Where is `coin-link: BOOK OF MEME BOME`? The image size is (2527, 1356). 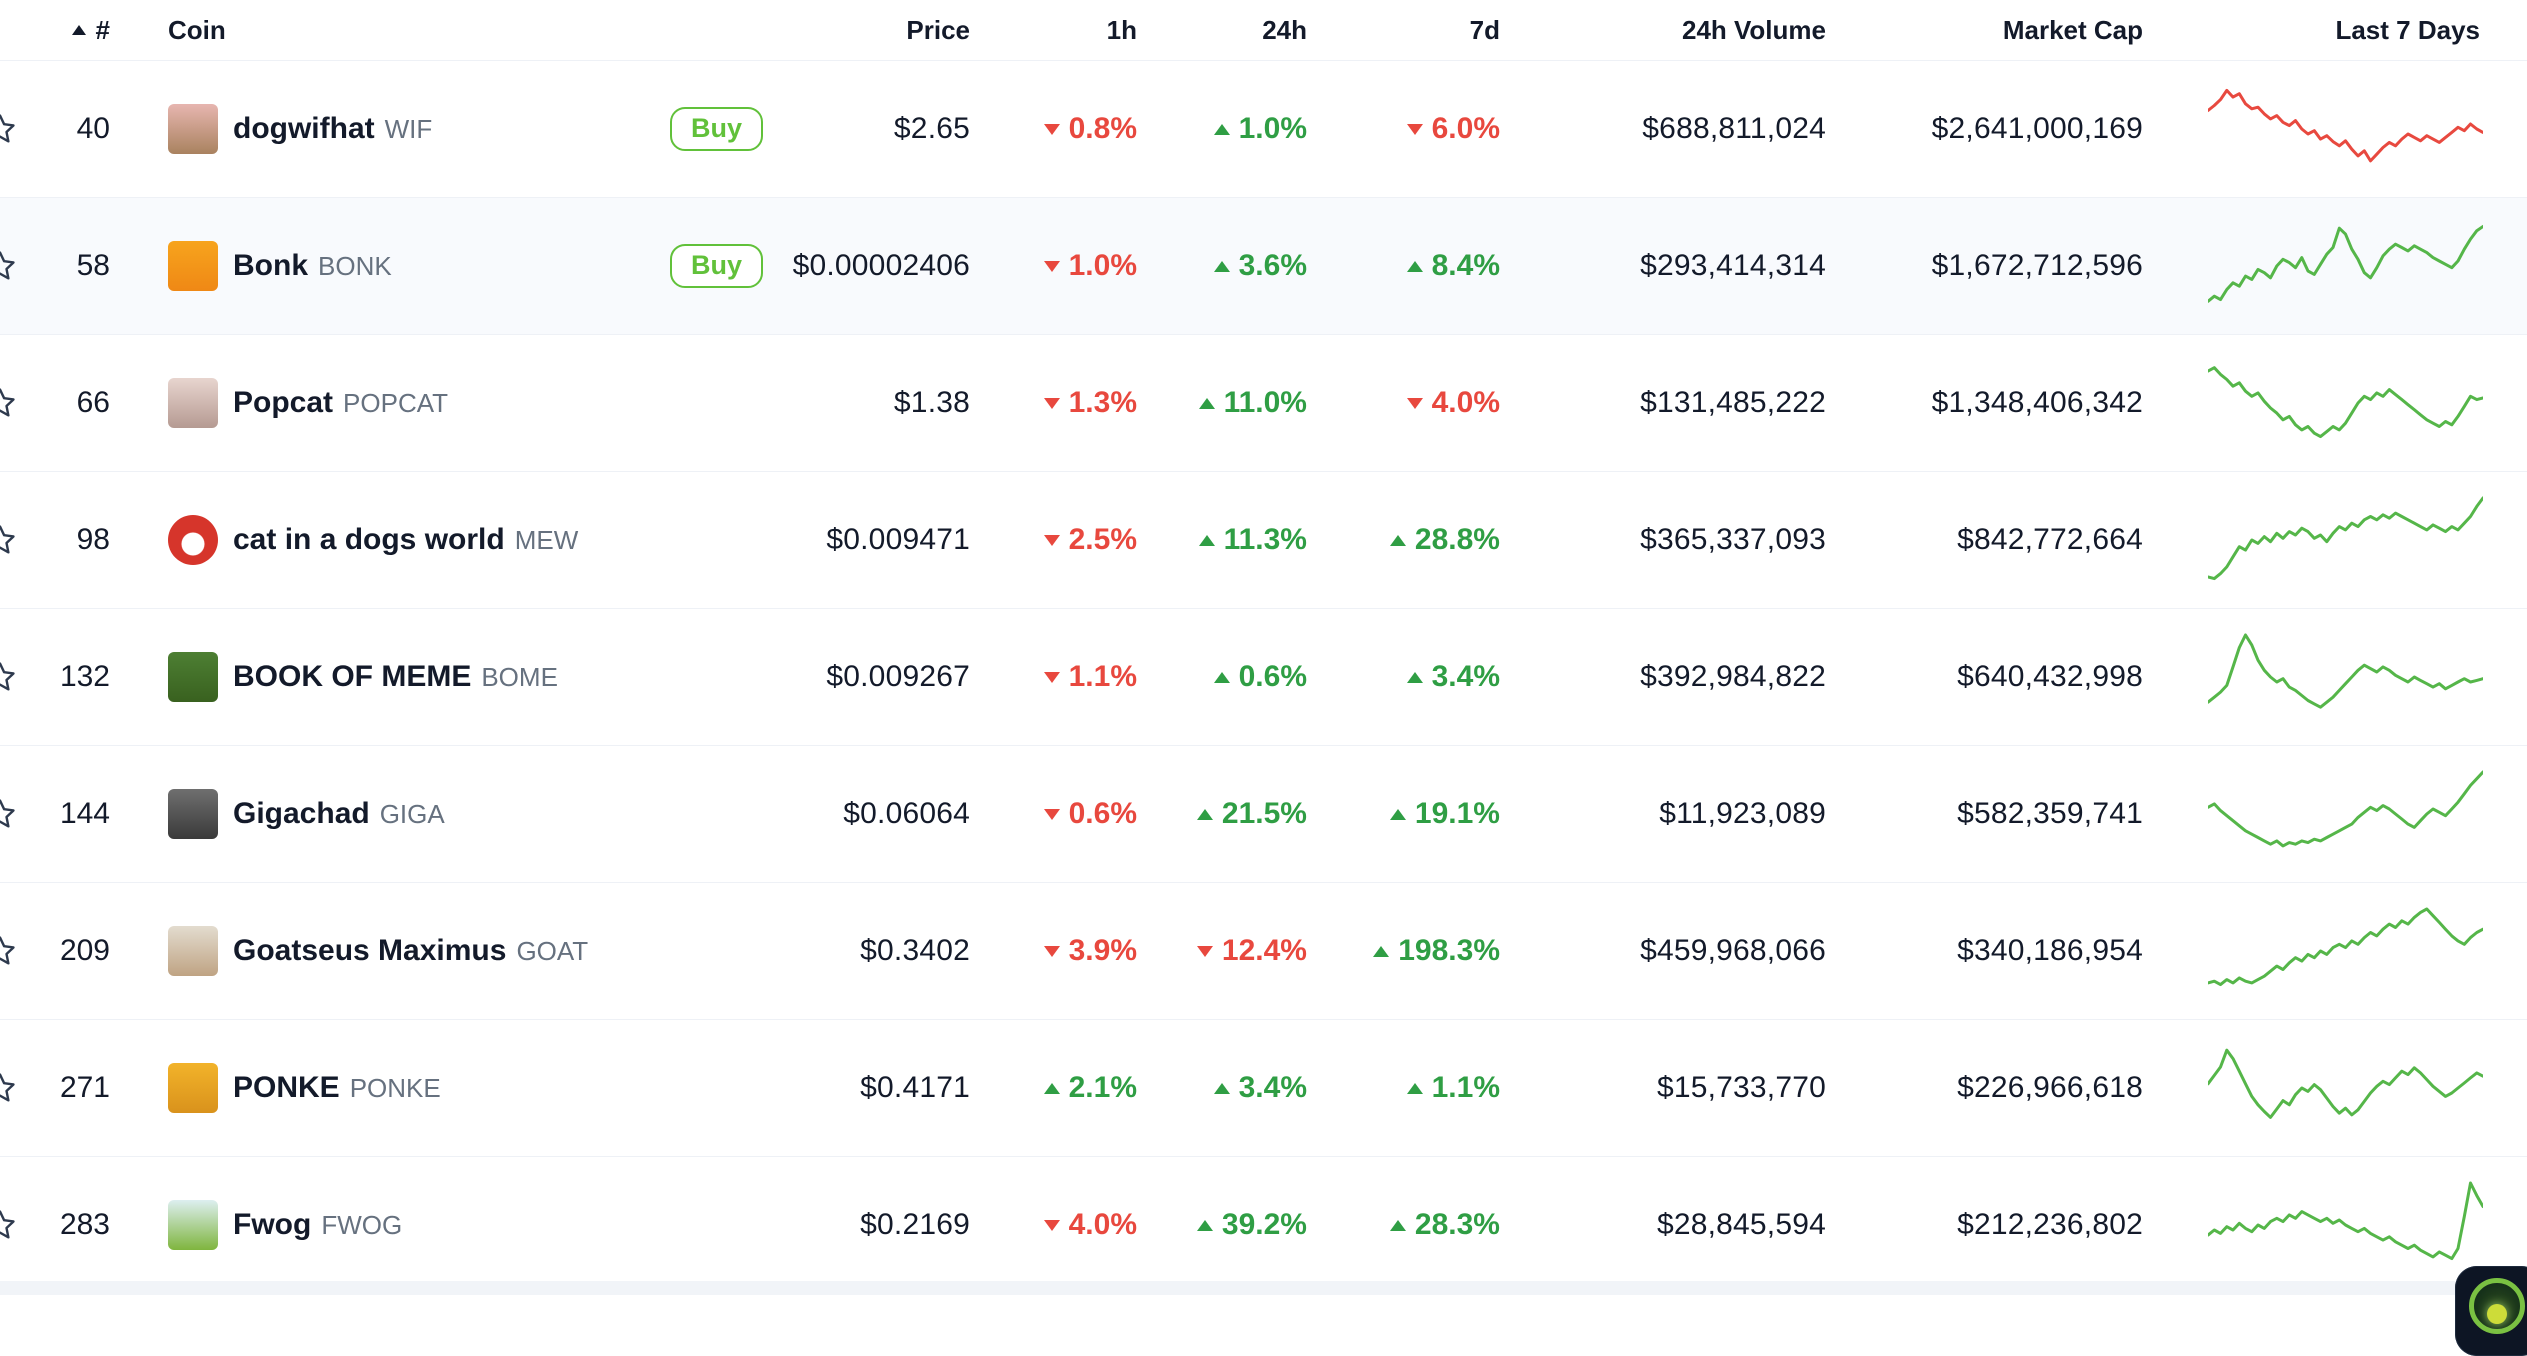
coin-link: BOOK OF MEME BOME is located at coordinates (390, 677).